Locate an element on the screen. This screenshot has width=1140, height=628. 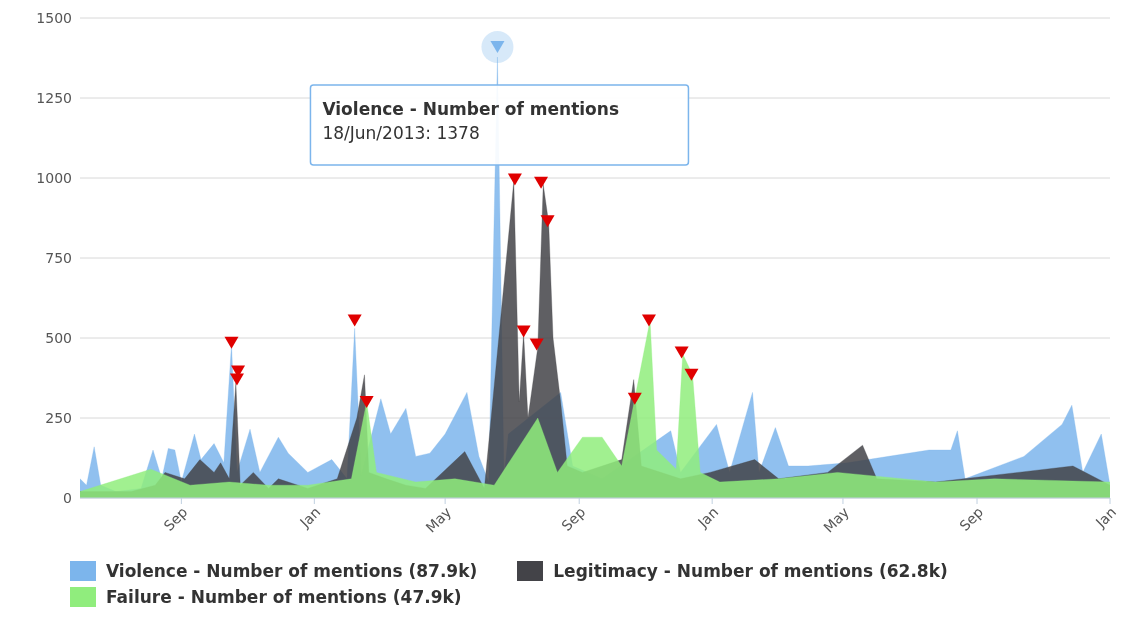
y-tick-label: 250 is located at coordinates (58, 417).